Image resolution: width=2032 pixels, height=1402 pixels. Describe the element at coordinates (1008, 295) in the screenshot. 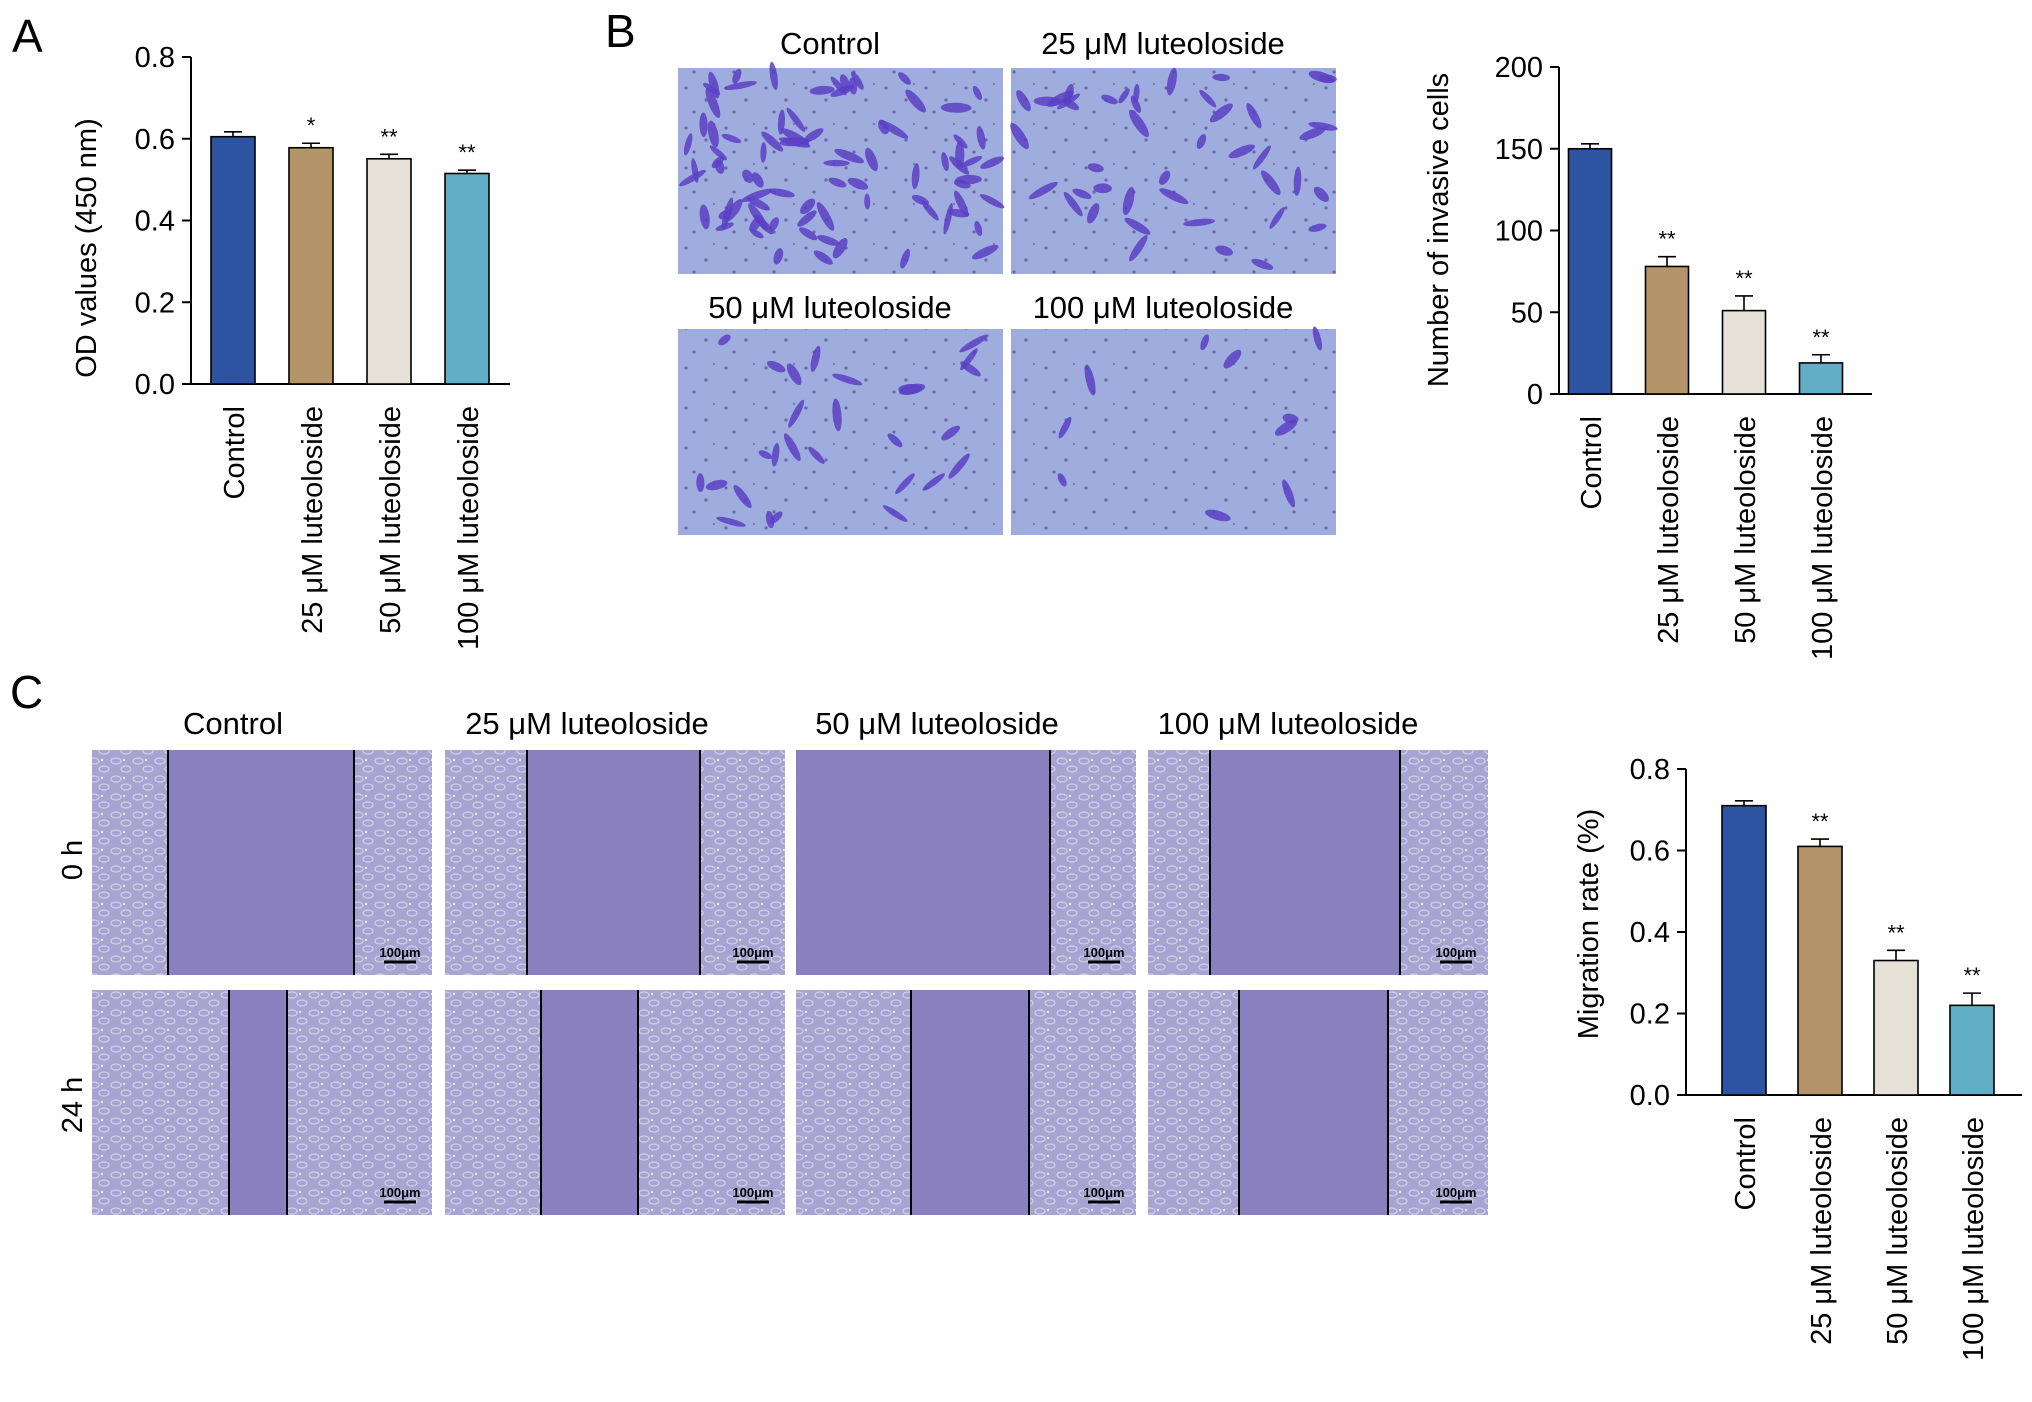

I see `invasive-cell-stains` at that location.